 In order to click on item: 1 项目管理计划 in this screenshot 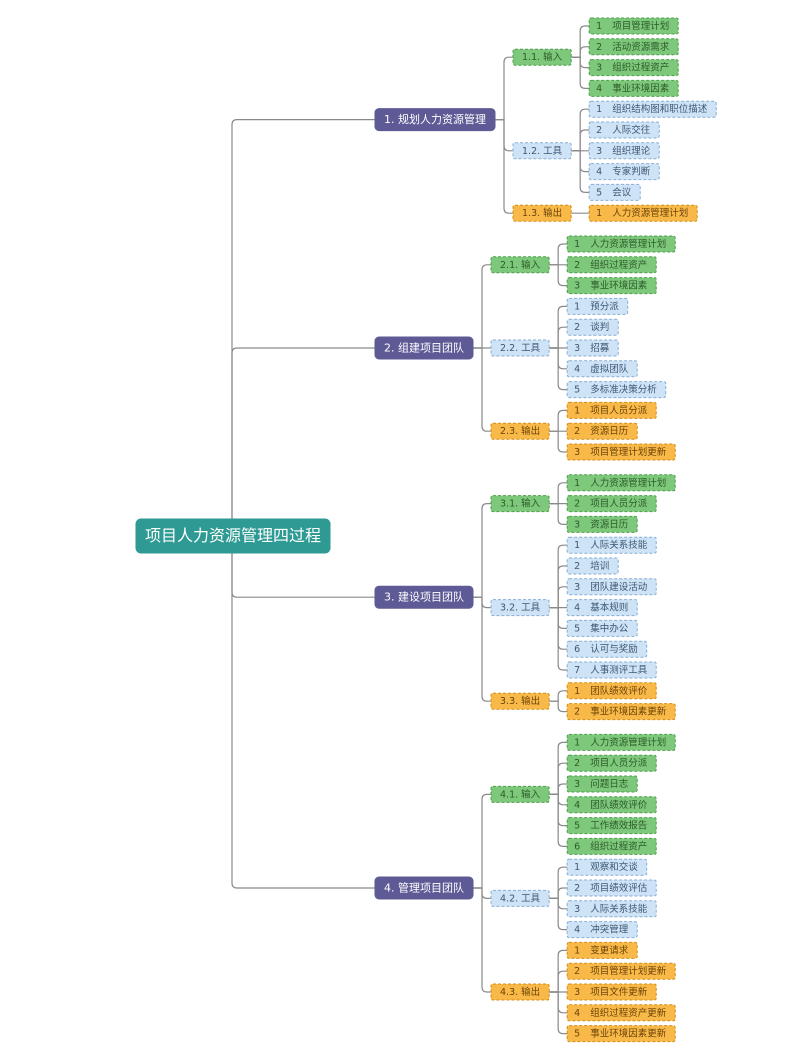, I will do `click(633, 26)`.